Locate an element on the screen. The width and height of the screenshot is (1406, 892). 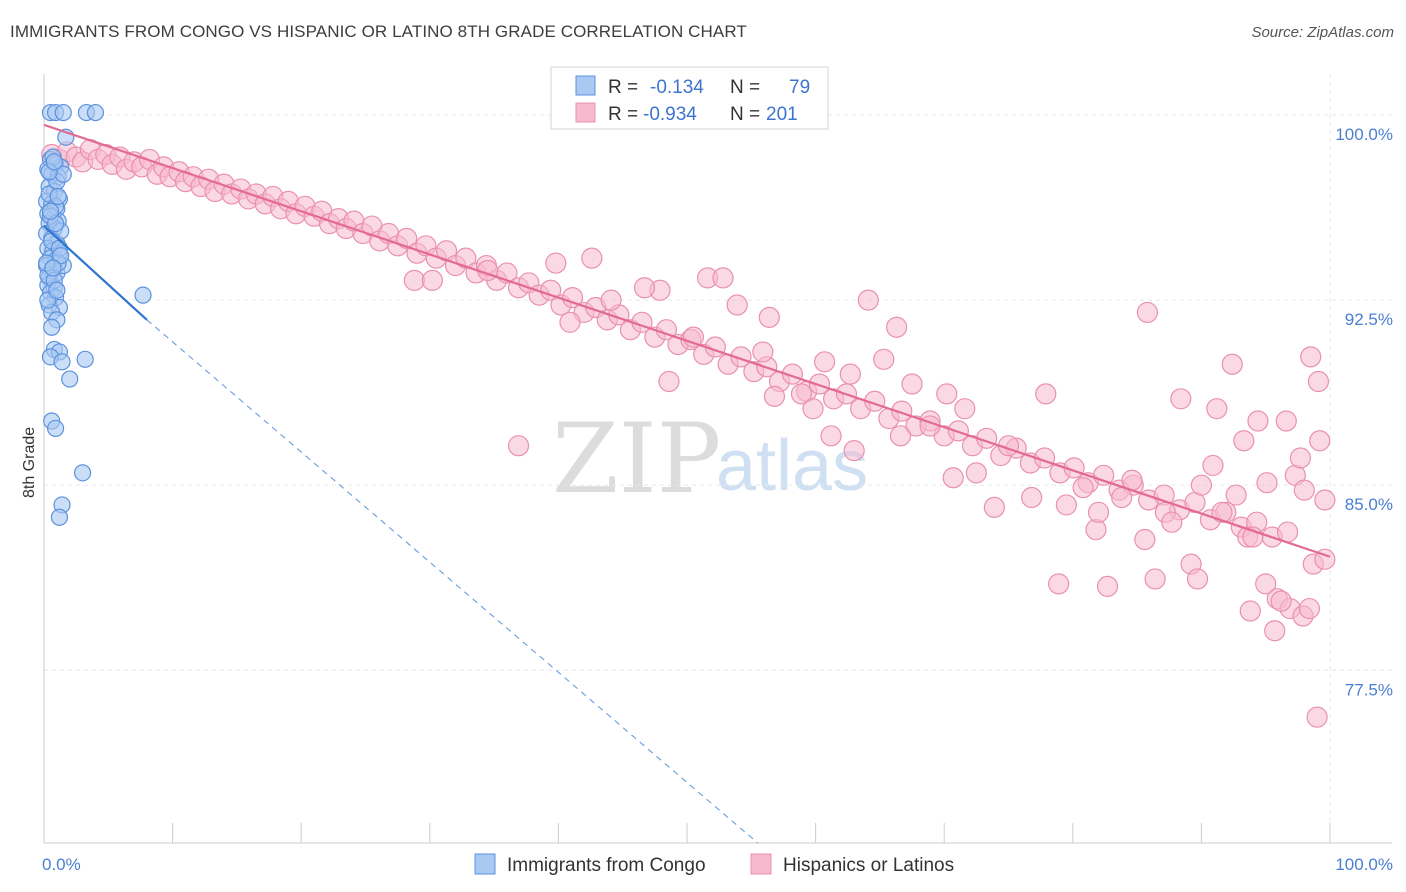
legend-r-label-2: R = is located at coordinates (623, 114).